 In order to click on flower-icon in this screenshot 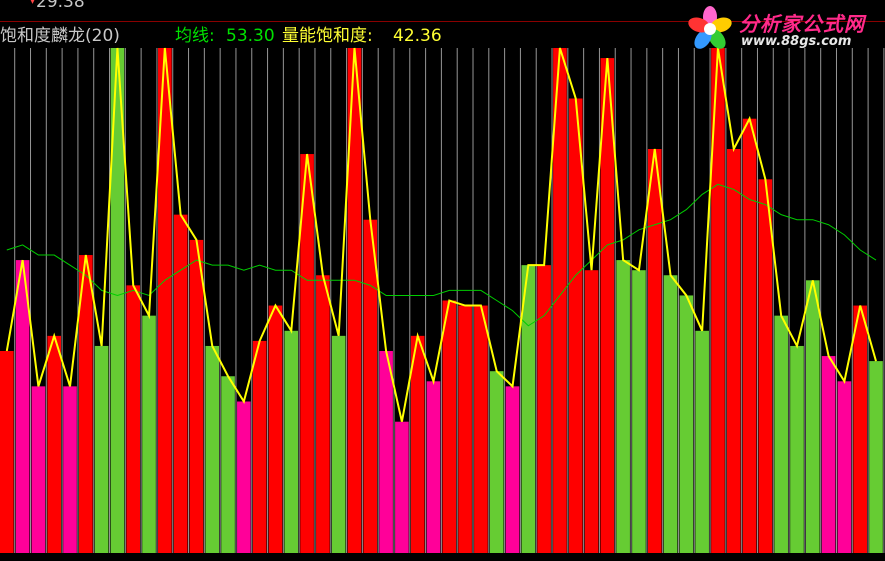, I will do `click(710, 27)`.